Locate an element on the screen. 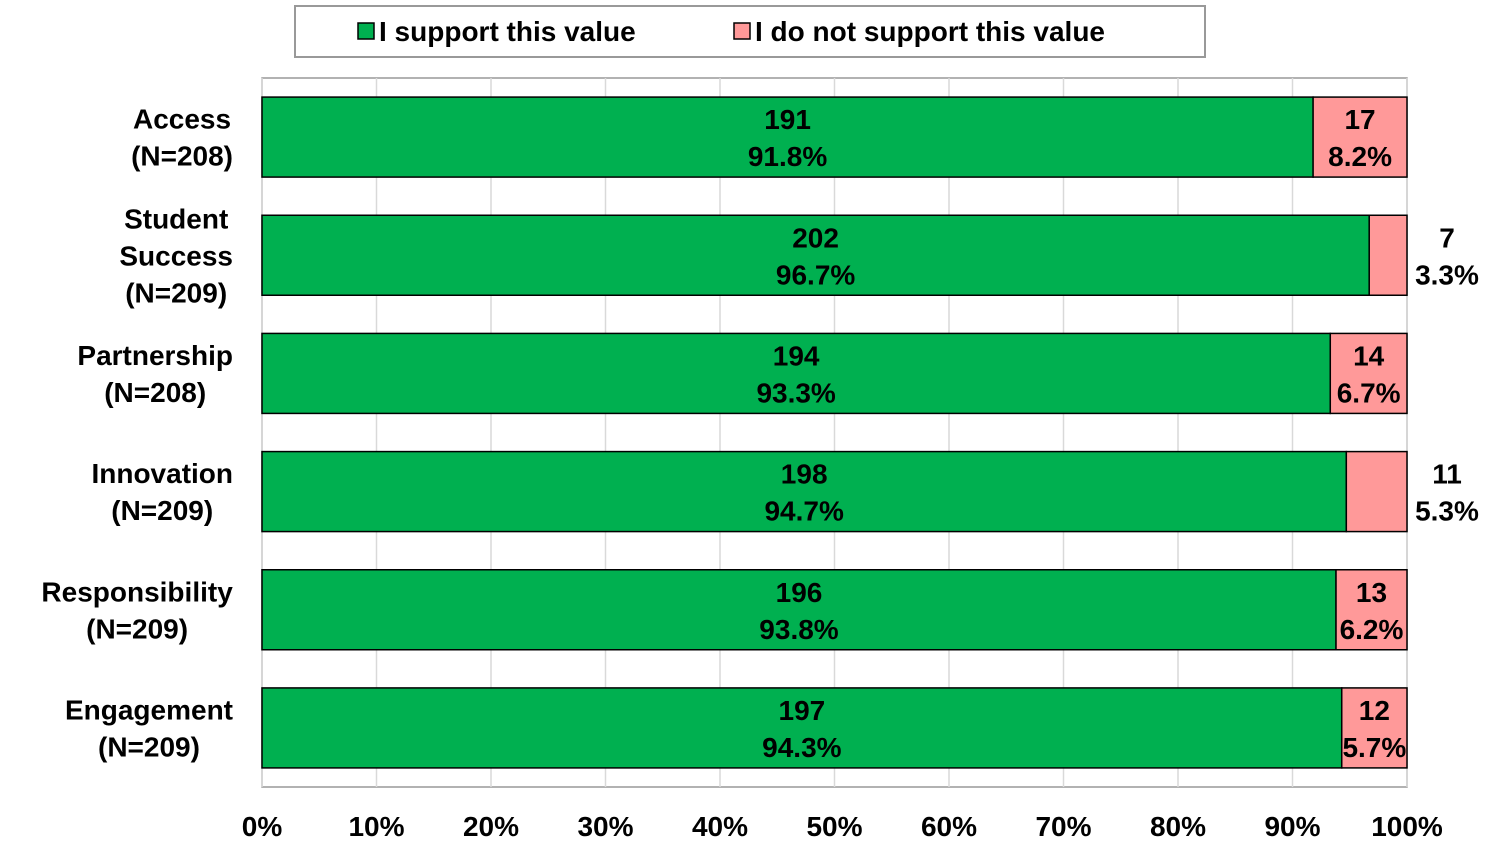  data-label: 13 6.2% is located at coordinates (1372, 611).